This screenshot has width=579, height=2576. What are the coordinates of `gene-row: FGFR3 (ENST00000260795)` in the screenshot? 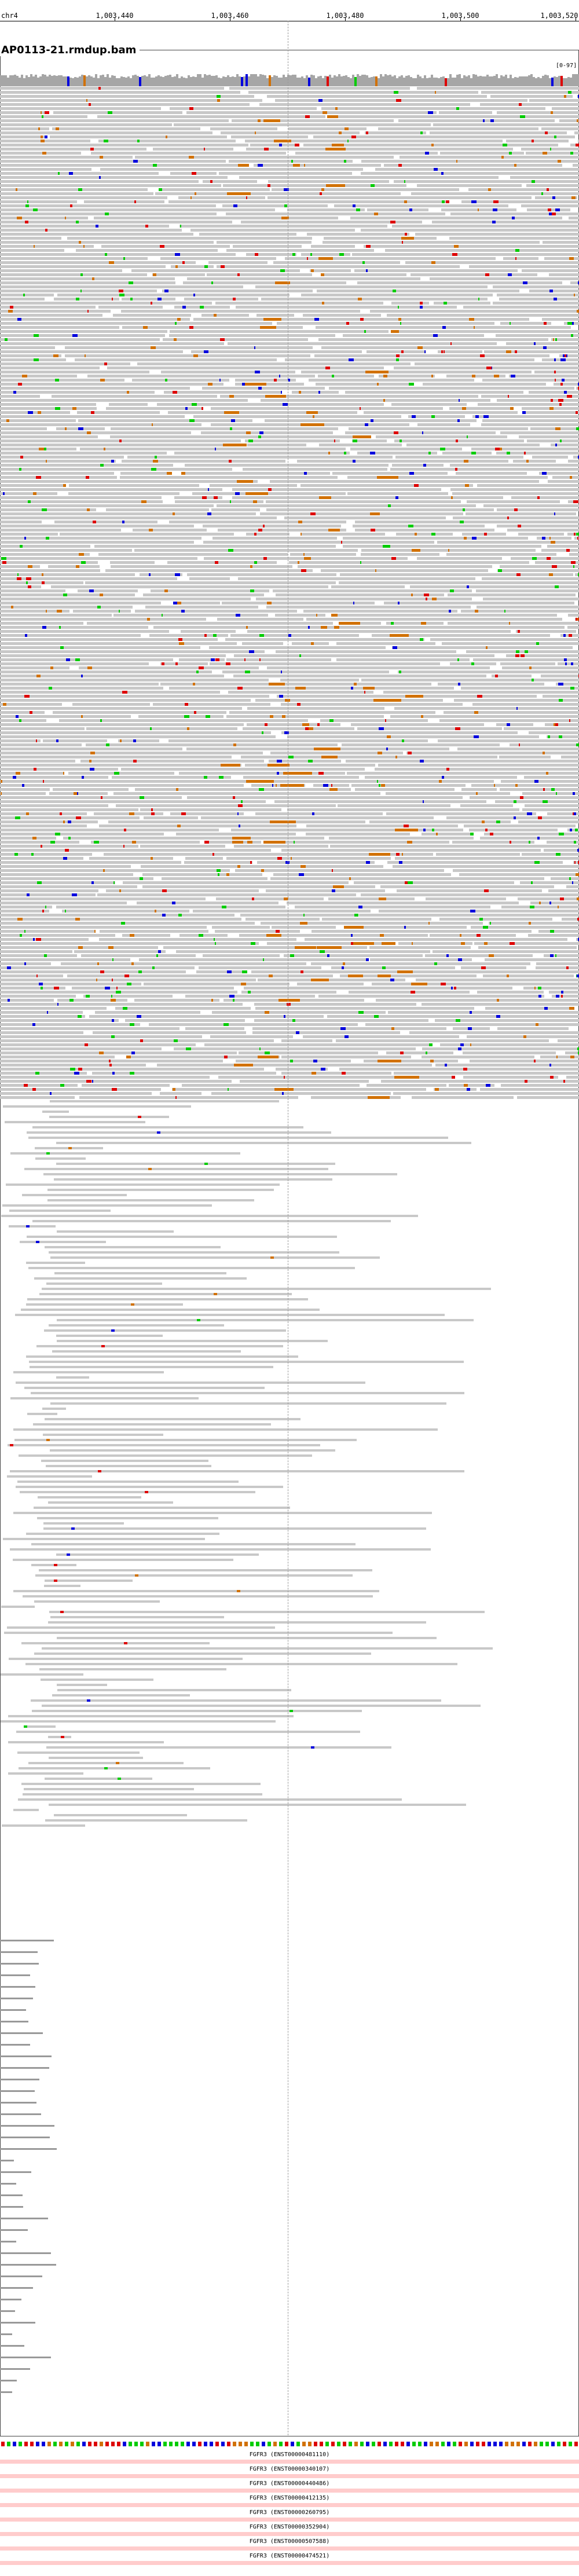 It's located at (289, 2515).